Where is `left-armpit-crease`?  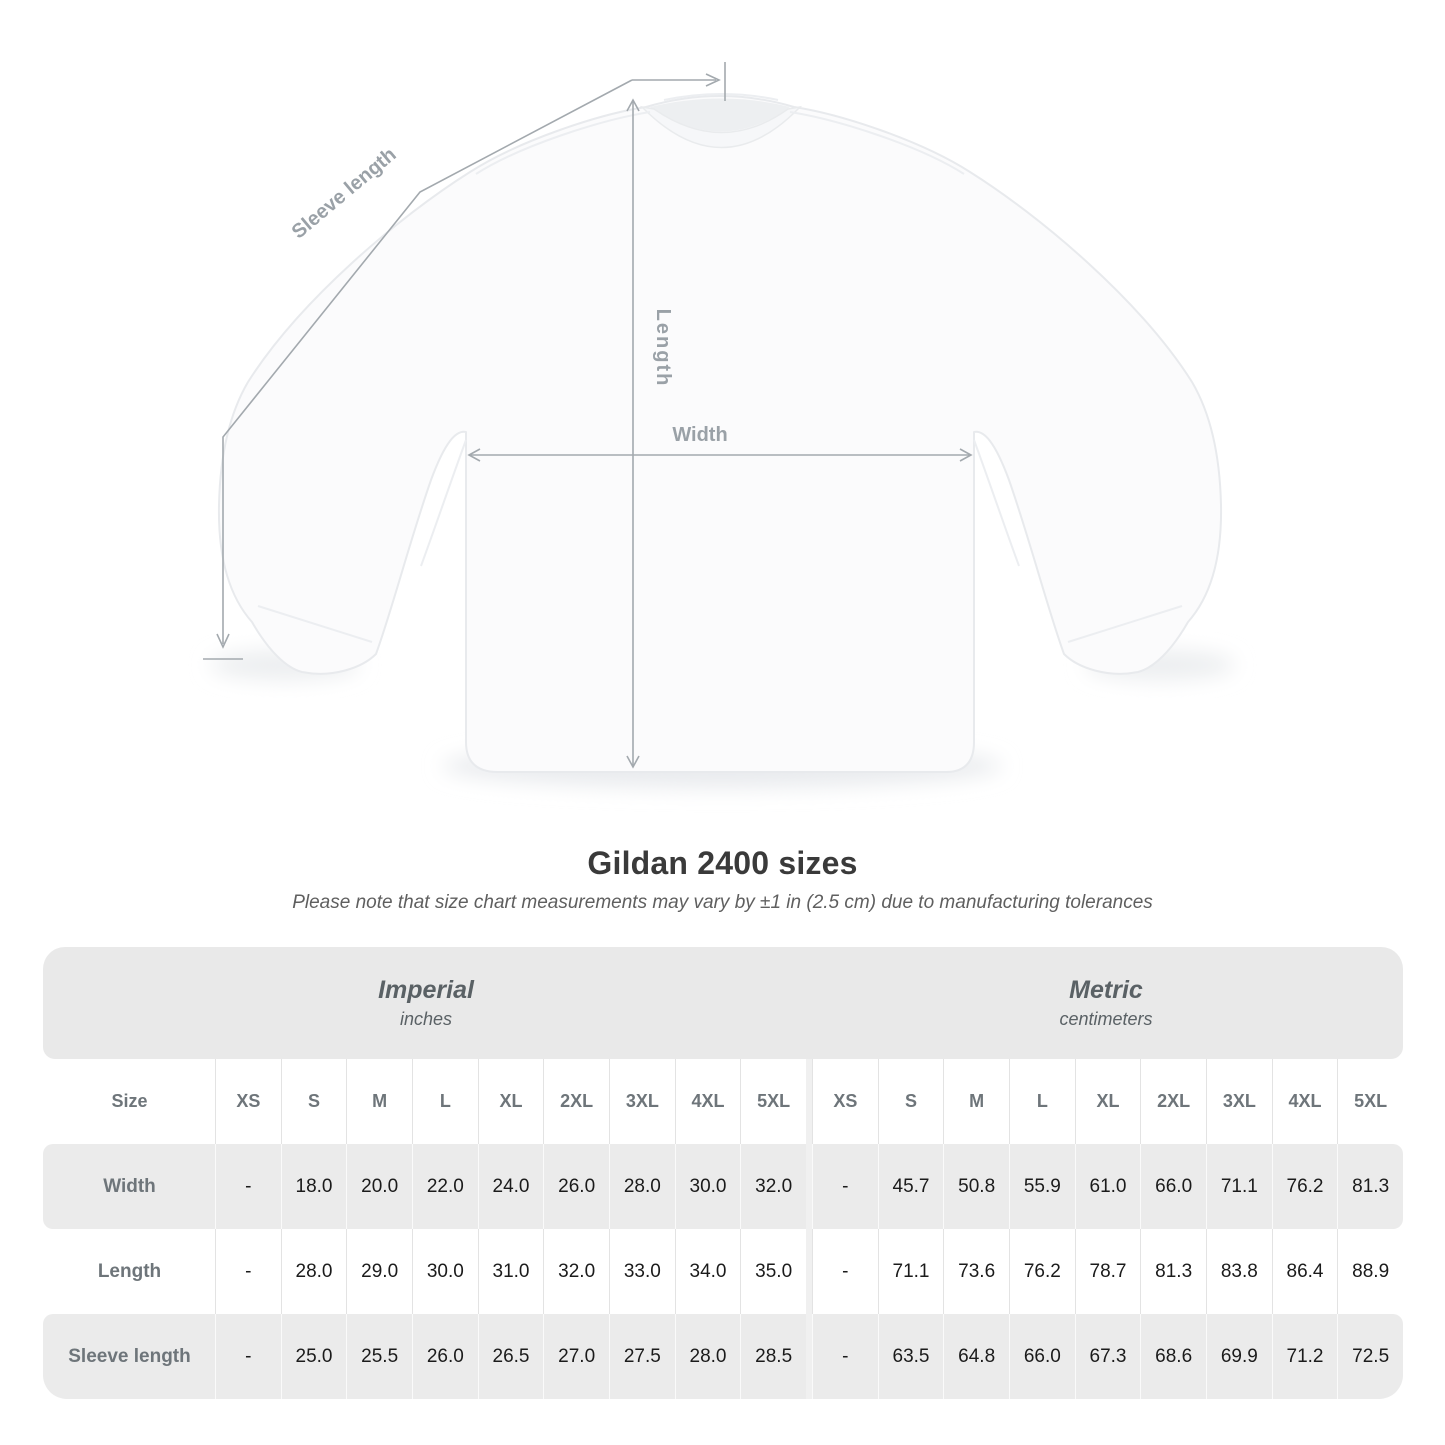 left-armpit-crease is located at coordinates (443, 503).